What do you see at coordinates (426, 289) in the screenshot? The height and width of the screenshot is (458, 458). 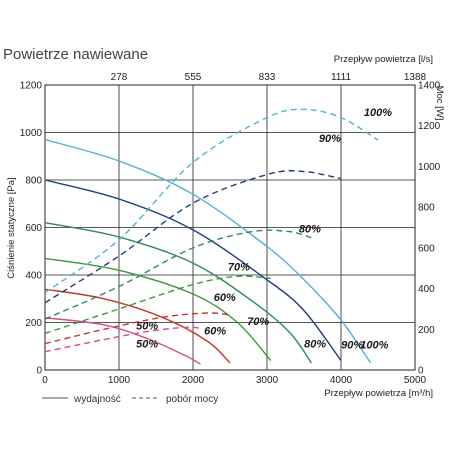 I see `y2-tick-label: 400` at bounding box center [426, 289].